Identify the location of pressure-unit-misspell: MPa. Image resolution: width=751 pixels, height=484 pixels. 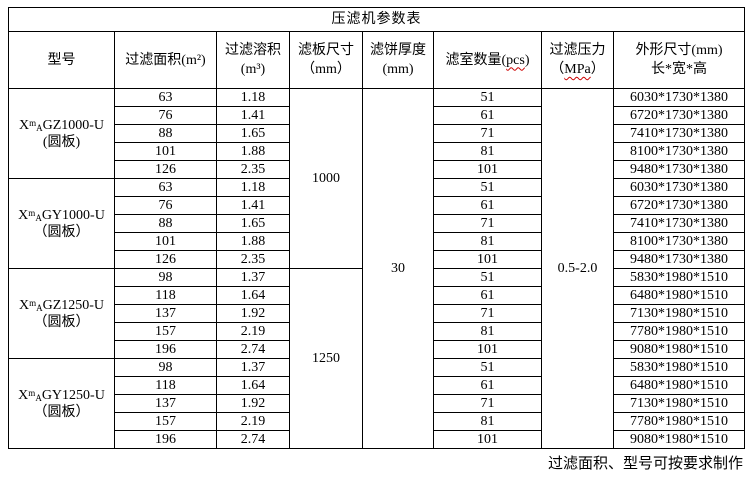
(577, 69).